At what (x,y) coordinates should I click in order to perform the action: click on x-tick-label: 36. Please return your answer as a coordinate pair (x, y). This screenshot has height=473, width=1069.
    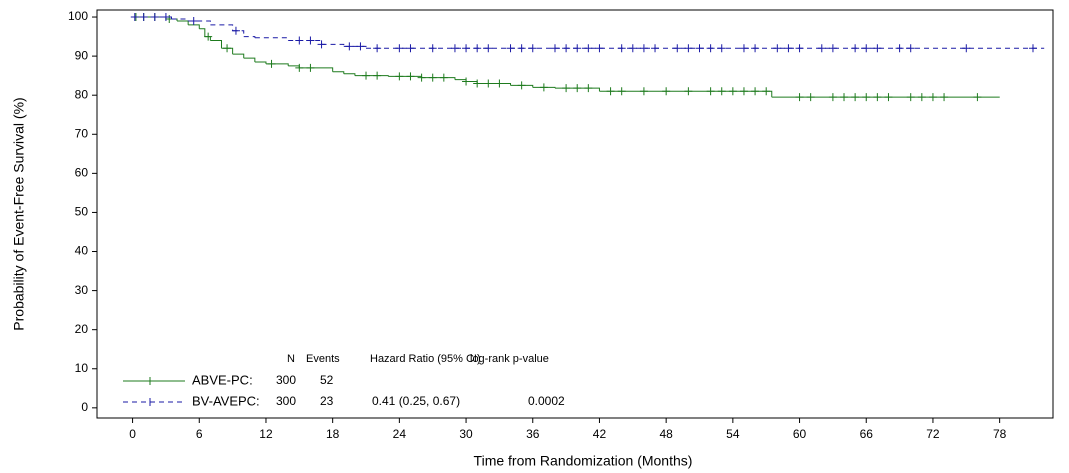
    Looking at the image, I should click on (533, 434).